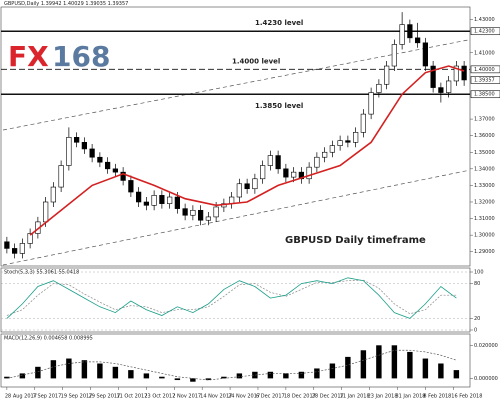 Image resolution: width=500 pixels, height=405 pixels. What do you see at coordinates (477, 319) in the screenshot?
I see `y-tick-label: 20` at bounding box center [477, 319].